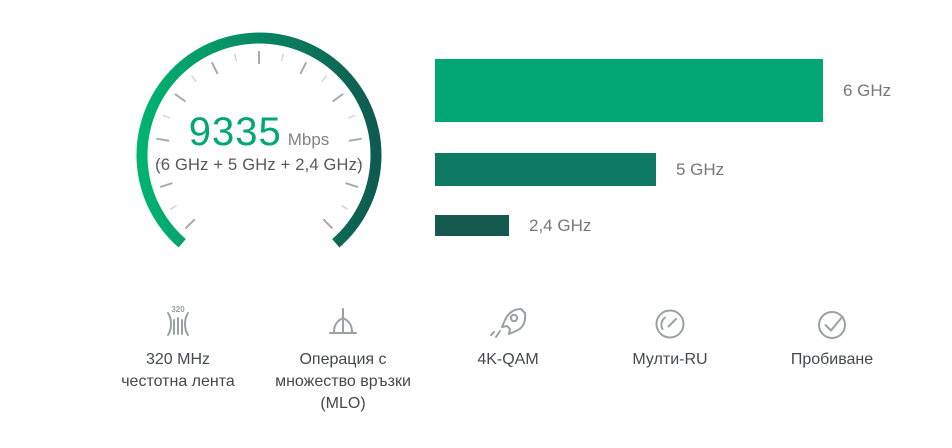  What do you see at coordinates (832, 323) in the screenshot?
I see `puncturing-check-icon` at bounding box center [832, 323].